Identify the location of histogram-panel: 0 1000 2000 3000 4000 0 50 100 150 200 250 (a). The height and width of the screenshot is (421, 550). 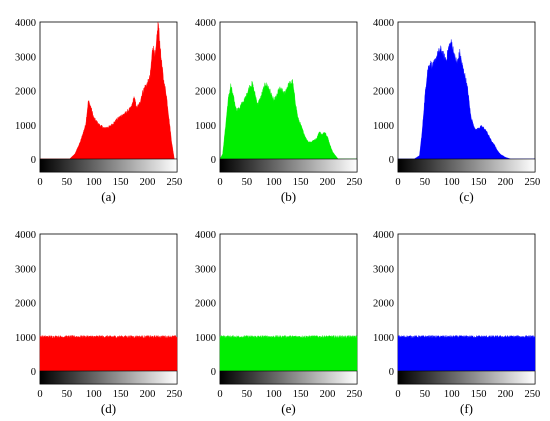
(98, 111).